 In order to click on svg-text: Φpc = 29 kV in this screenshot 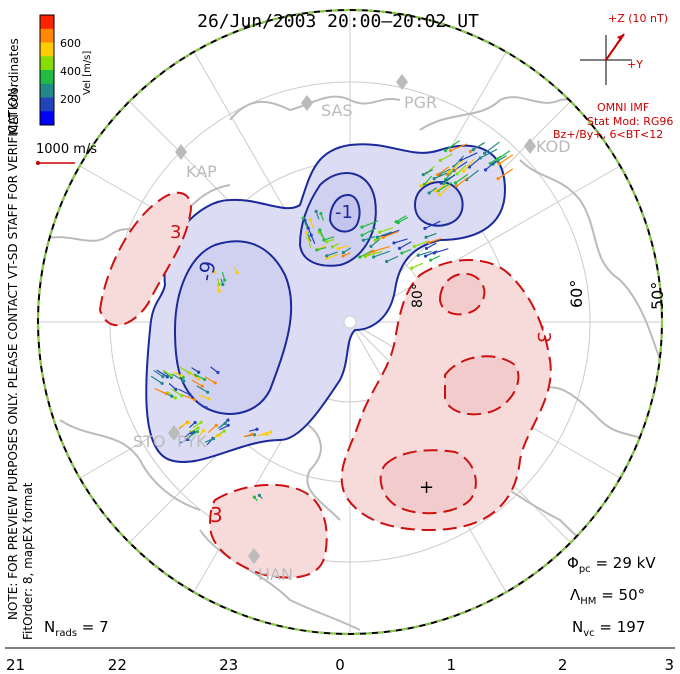, I will do `click(611, 564)`.